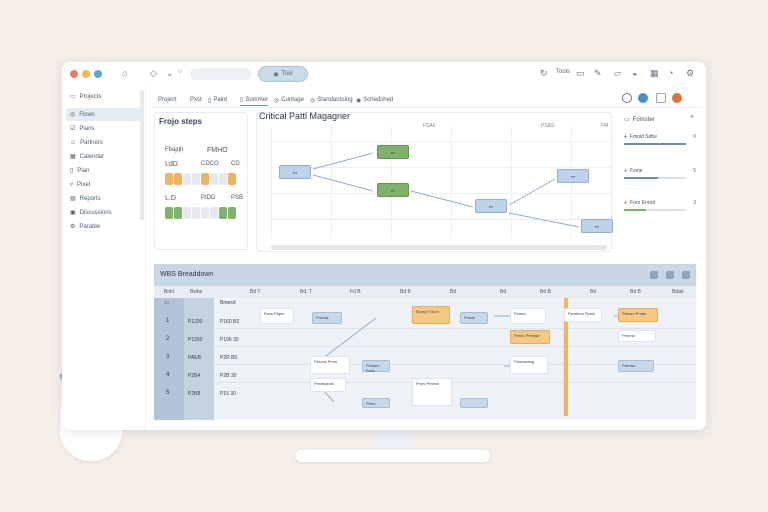 The width and height of the screenshot is (768, 512). What do you see at coordinates (661, 205) in the screenshot?
I see `filter-row: ● Foro Enrod 3` at bounding box center [661, 205].